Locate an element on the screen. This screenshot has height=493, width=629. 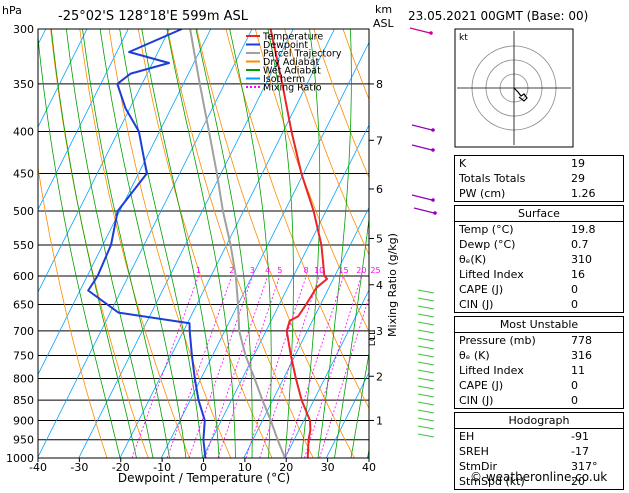
surface-cape-row: CAPE (J)0 is located at coordinates (539, 289).